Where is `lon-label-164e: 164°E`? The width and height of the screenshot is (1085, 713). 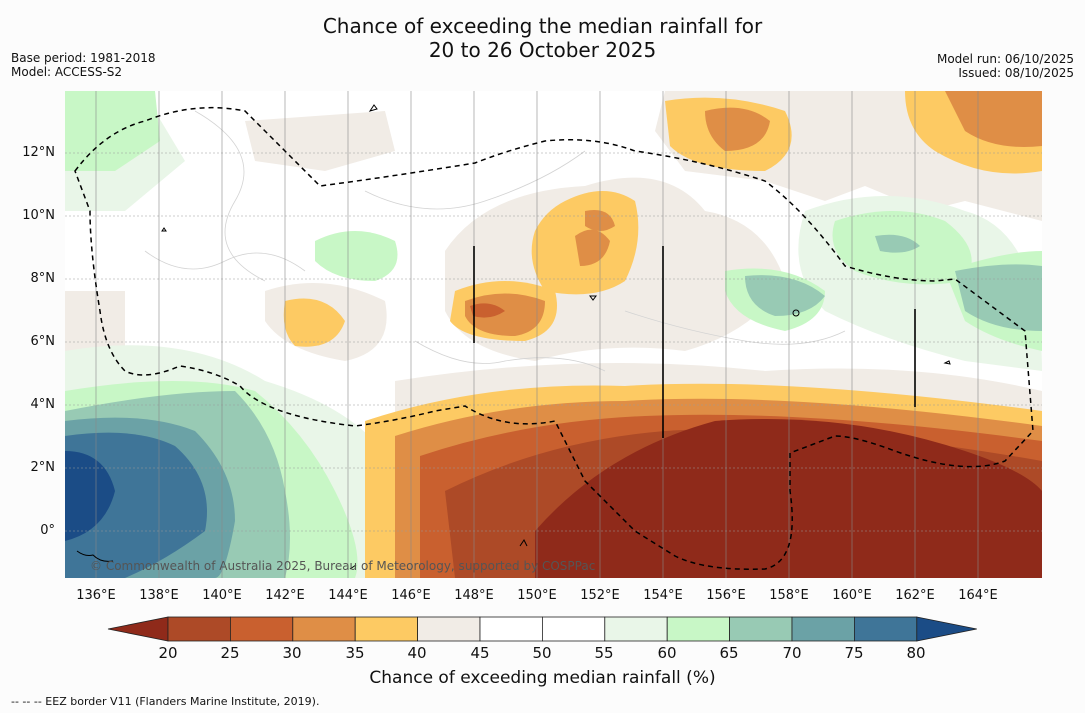
lon-label-164e: 164°E is located at coordinates (978, 595).